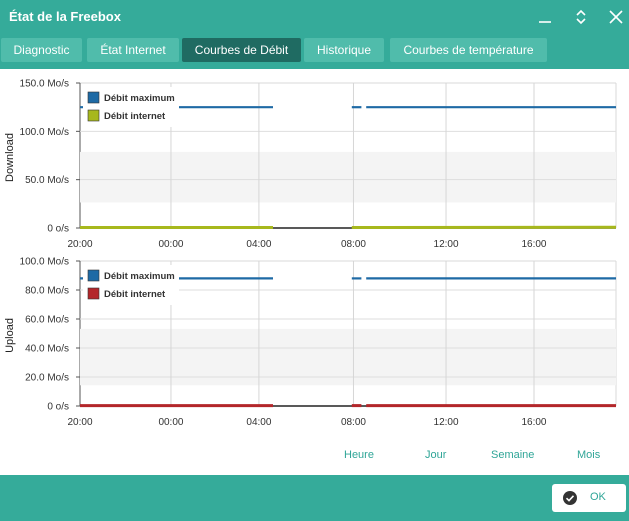 This screenshot has height=521, width=629. What do you see at coordinates (468, 50) in the screenshot?
I see `tab-courbes-de-temperature: Courbes de température` at bounding box center [468, 50].